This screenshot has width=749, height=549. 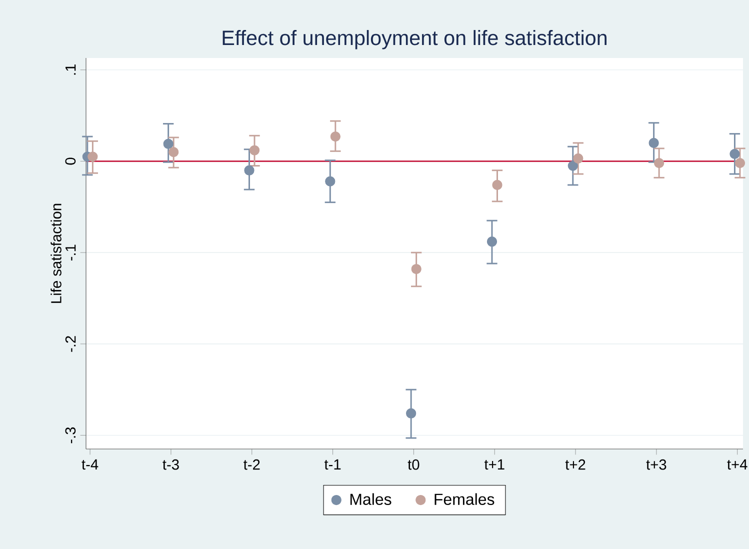 What do you see at coordinates (70, 435) in the screenshot?
I see `y-tick-label: -.3` at bounding box center [70, 435].